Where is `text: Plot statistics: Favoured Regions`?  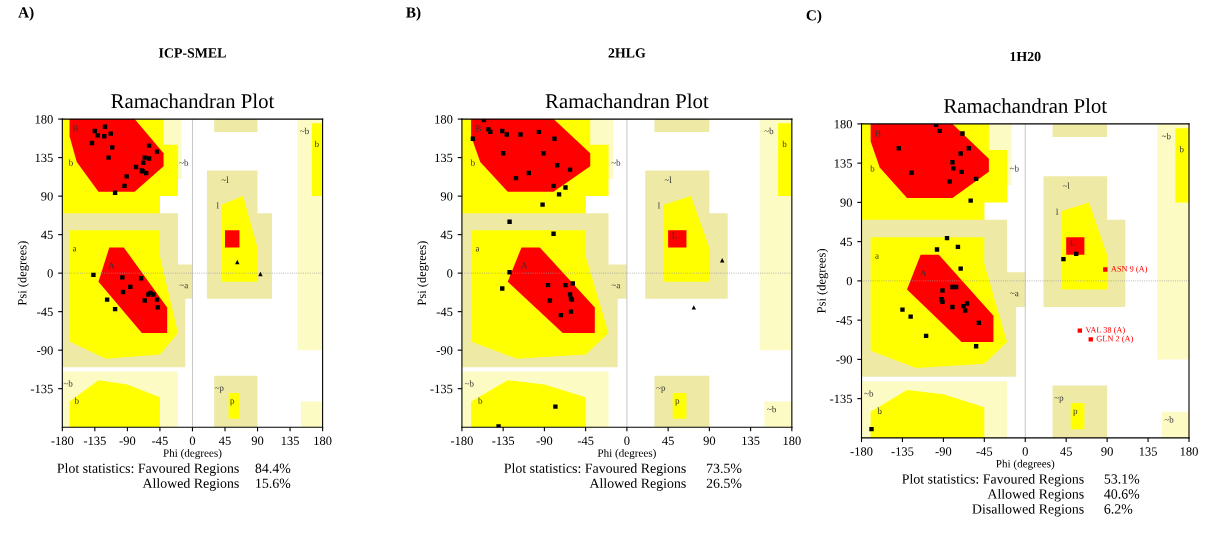 text: Plot statistics: Favoured Regions is located at coordinates (595, 469).